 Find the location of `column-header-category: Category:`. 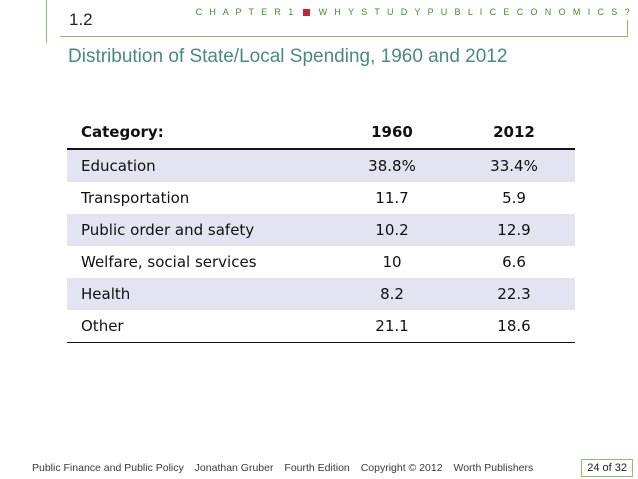

column-header-category: Category: is located at coordinates (199, 133).